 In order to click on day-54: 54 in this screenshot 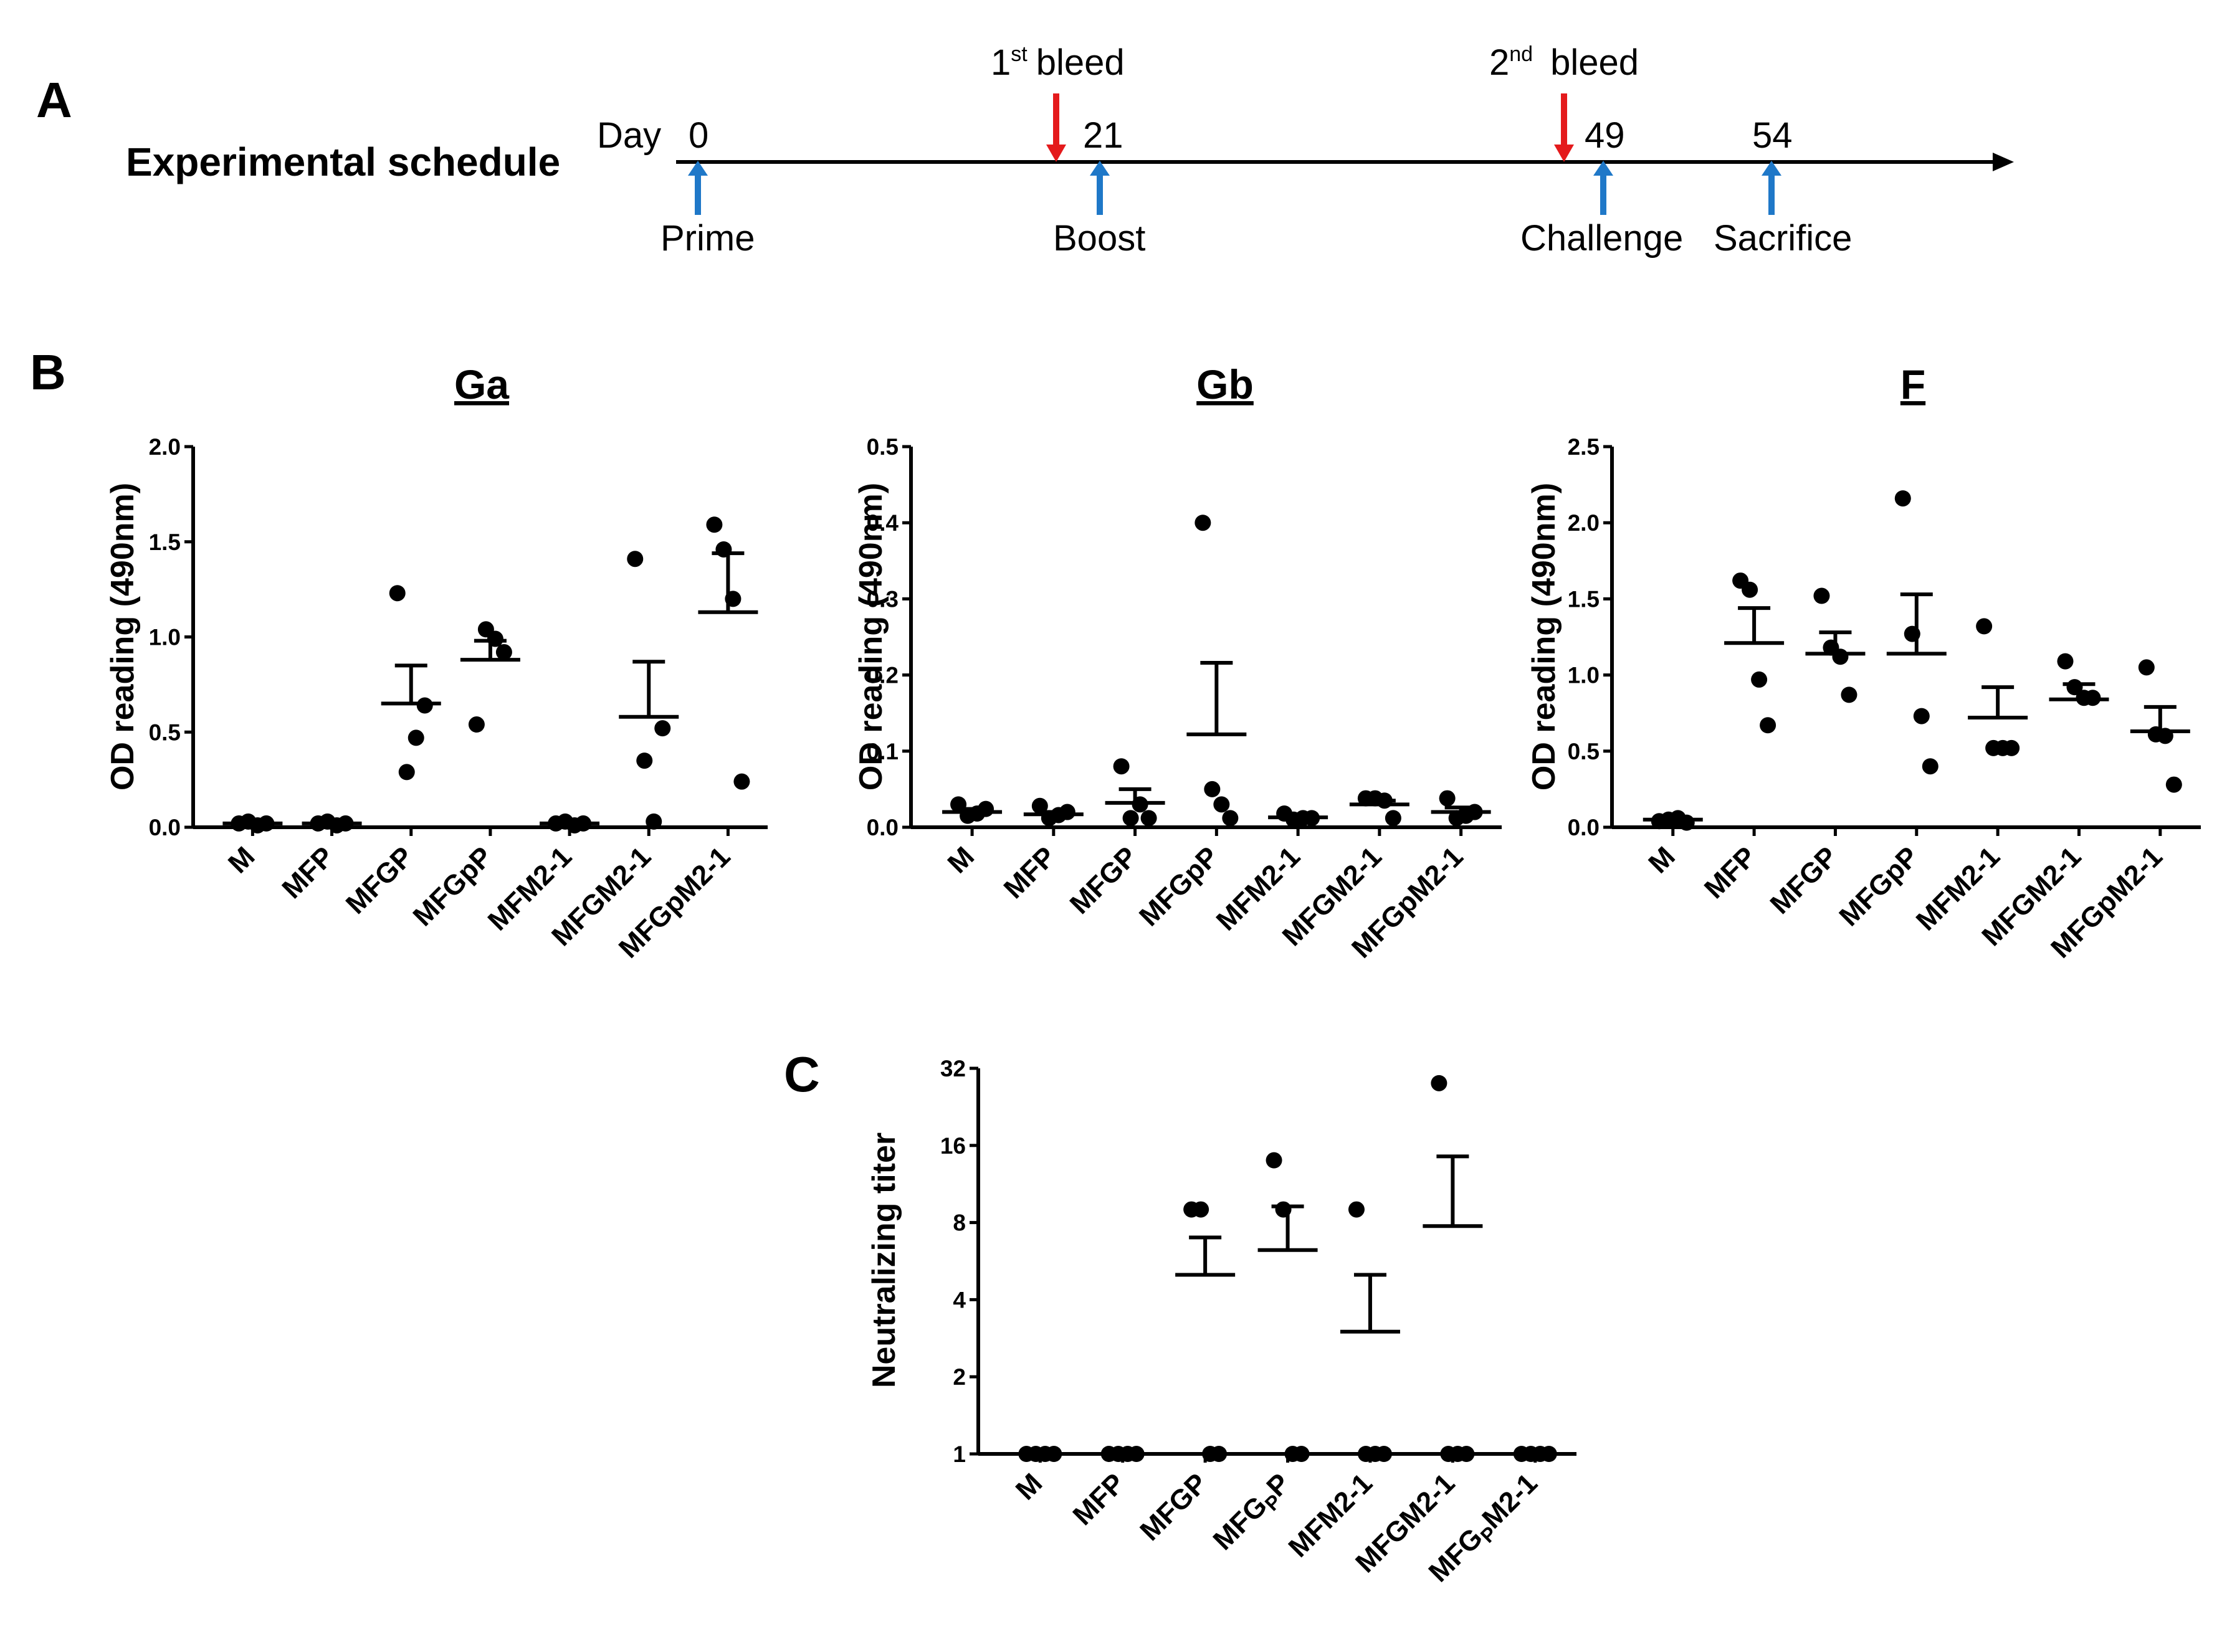, I will do `click(1772, 136)`.